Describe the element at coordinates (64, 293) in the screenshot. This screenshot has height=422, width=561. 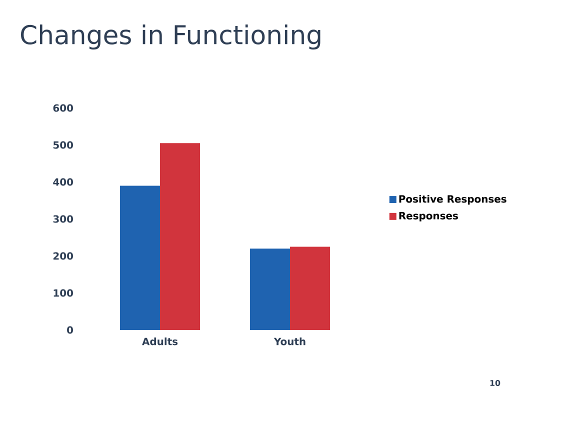
I see `y-tick-label: 100` at that location.